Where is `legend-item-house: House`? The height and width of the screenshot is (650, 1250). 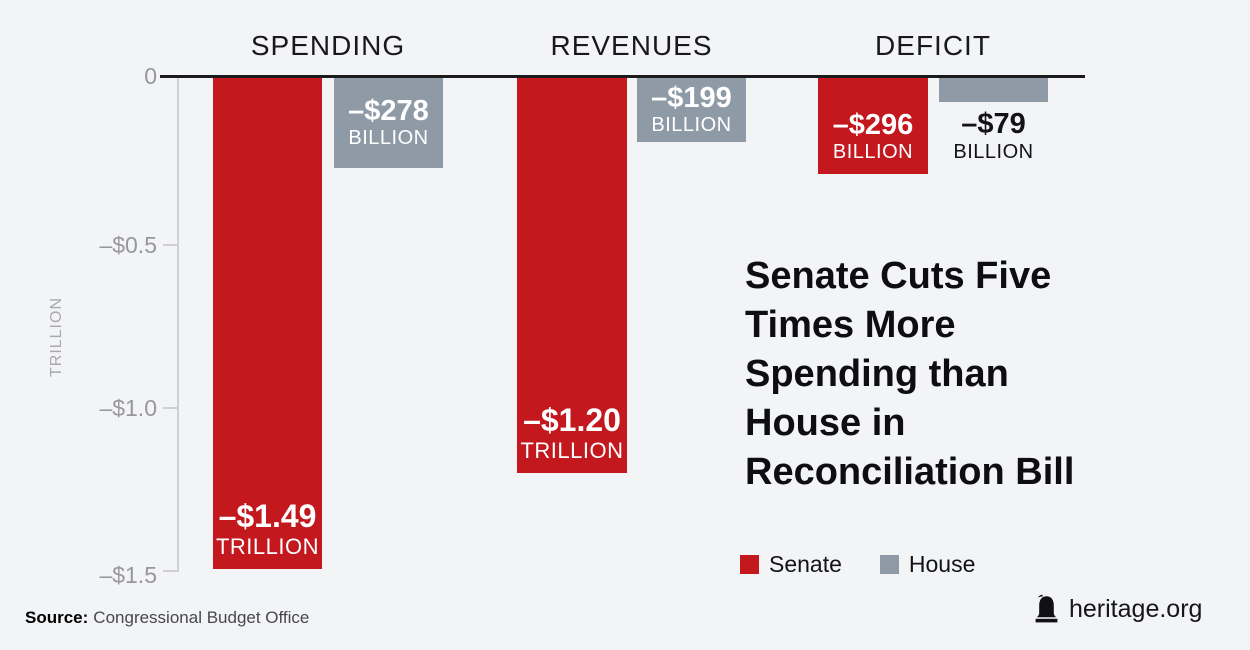 legend-item-house: House is located at coordinates (927, 564).